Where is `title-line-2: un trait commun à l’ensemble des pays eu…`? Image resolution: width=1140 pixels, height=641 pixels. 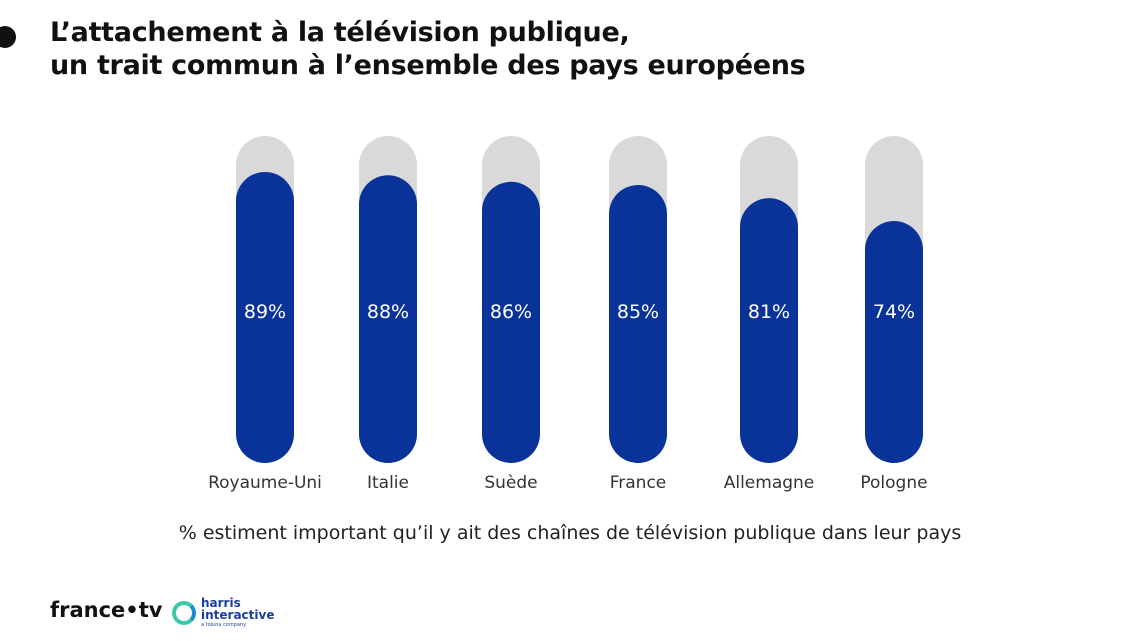 title-line-2: un trait commun à l’ensemble des pays eu… is located at coordinates (428, 65).